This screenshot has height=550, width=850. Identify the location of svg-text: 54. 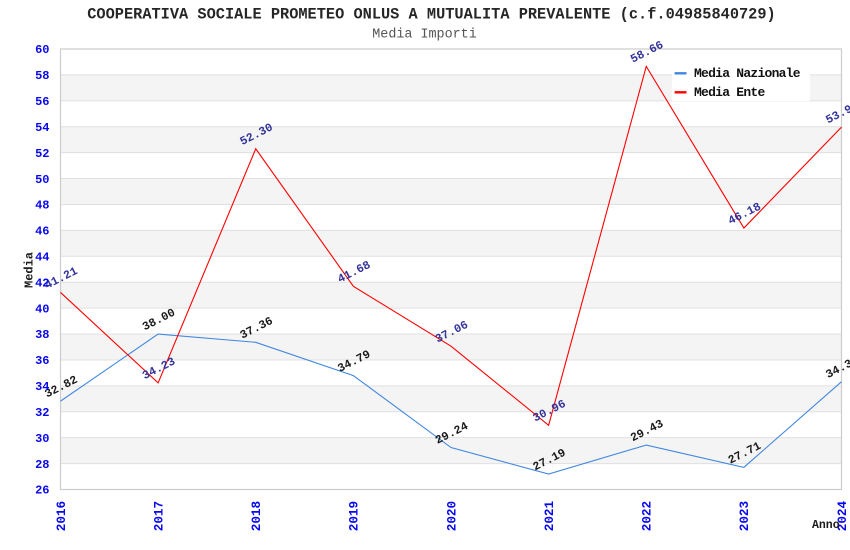
(42, 128).